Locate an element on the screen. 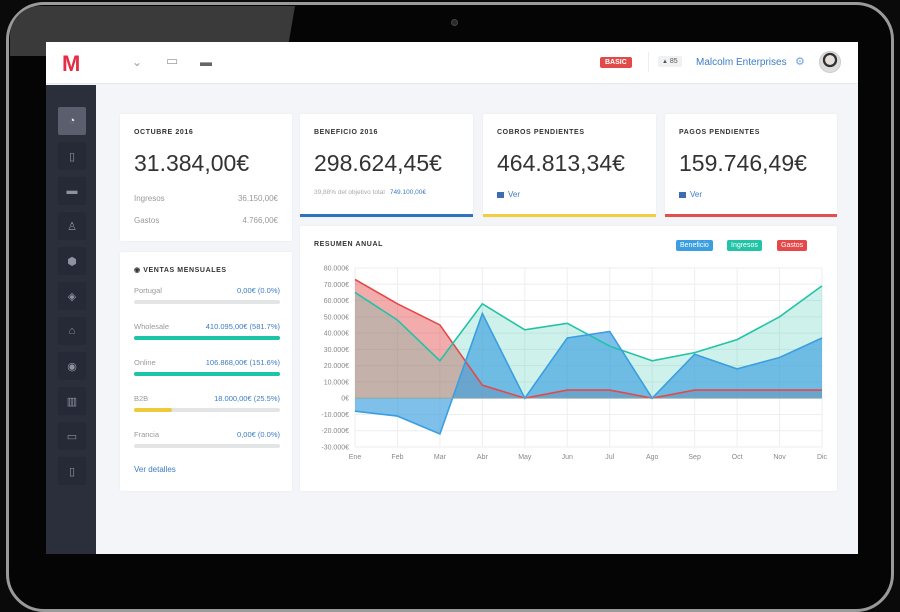  region-value: 0,00€ (0.0%) is located at coordinates (258, 434).